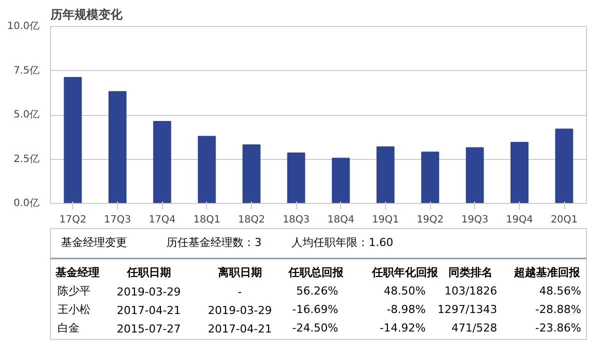 The image size is (600, 342). What do you see at coordinates (317, 291) in the screenshot?
I see `text: 56.26%` at bounding box center [317, 291].